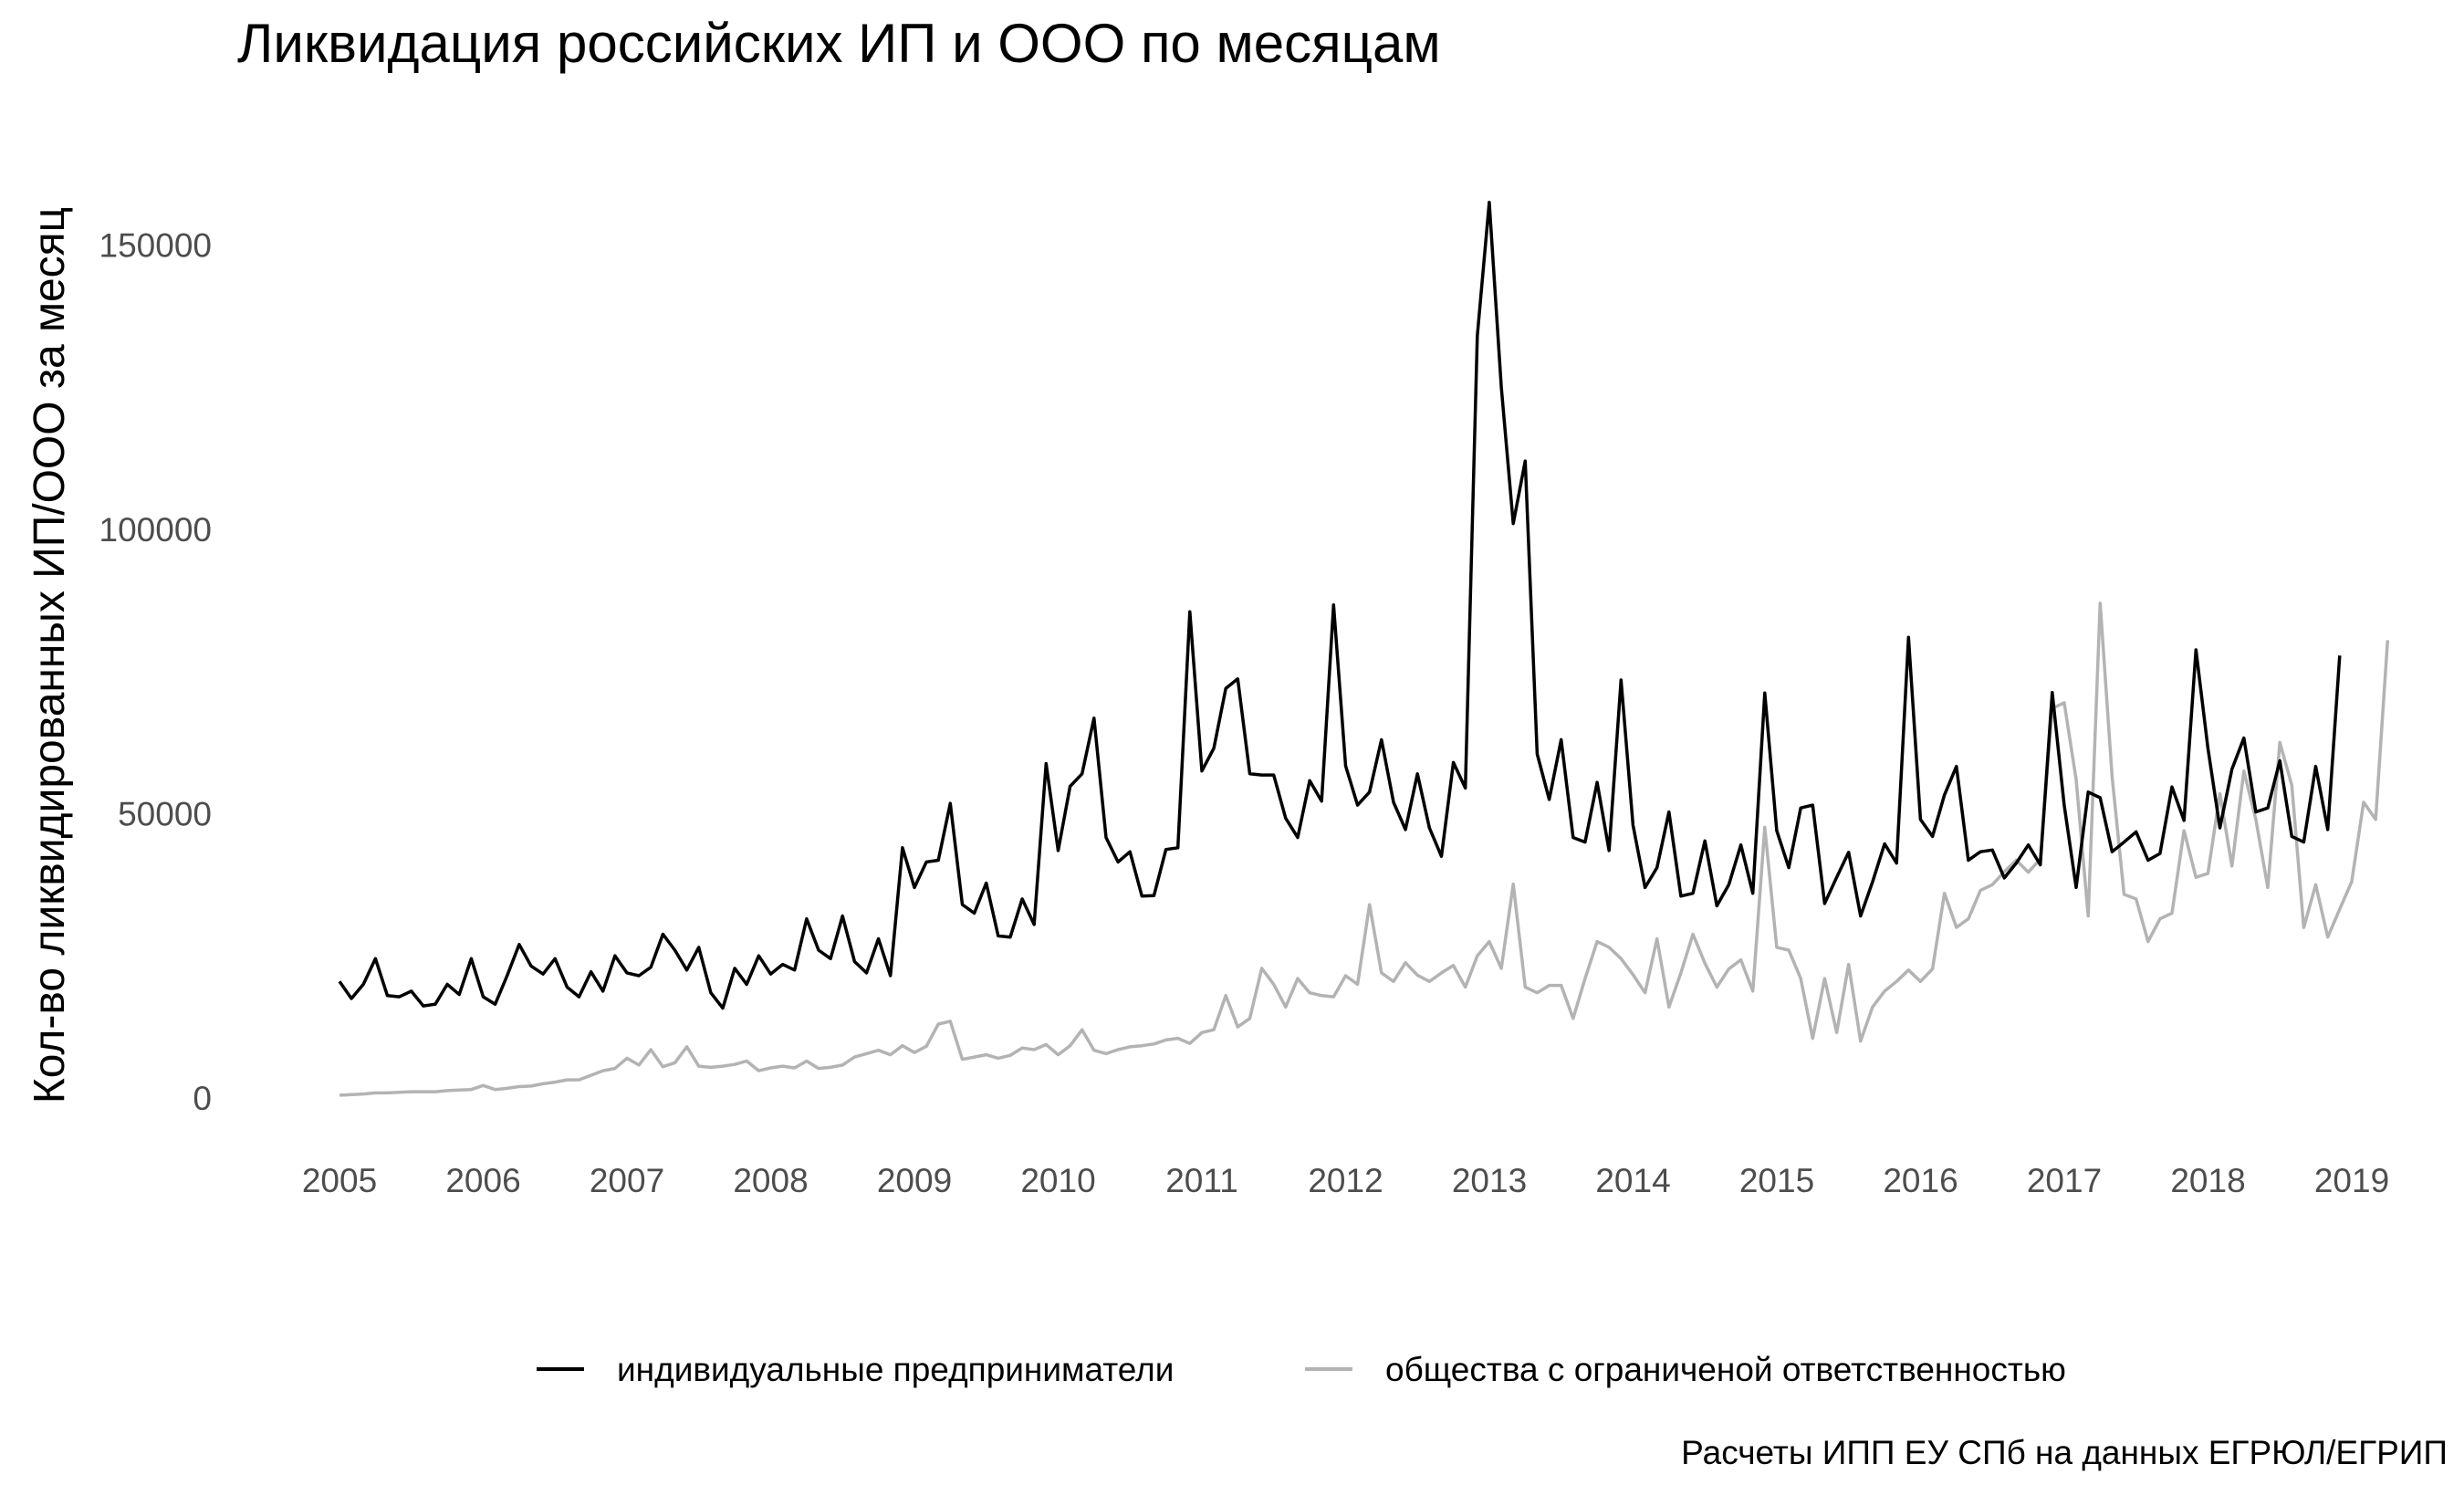 This screenshot has height=1506, width=2464. Describe the element at coordinates (2207, 1180) in the screenshot. I see `x-tick-label: 2018` at that location.